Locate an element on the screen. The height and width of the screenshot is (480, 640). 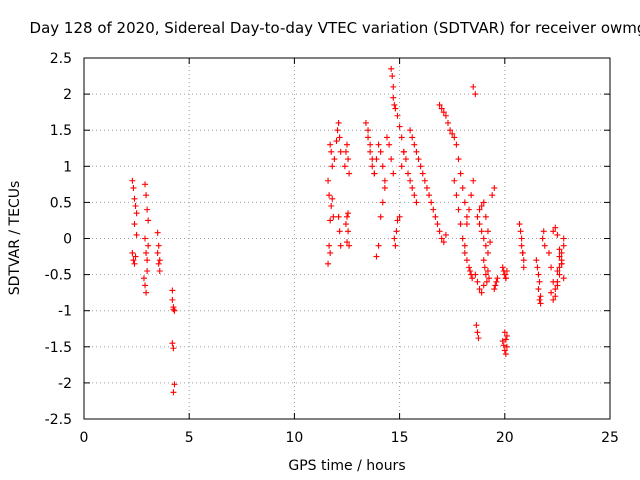
x-tick-label: 20 is located at coordinates (505, 438).